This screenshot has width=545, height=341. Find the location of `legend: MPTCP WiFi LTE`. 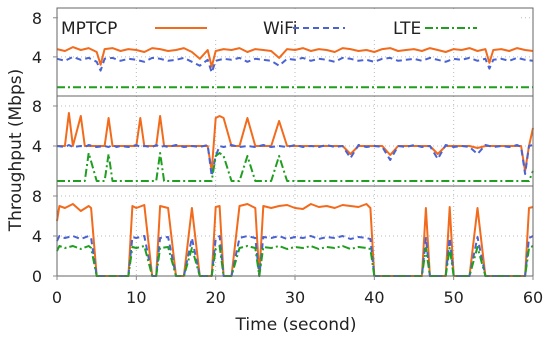

legend: MPTCP WiFi LTE is located at coordinates (288, 26).